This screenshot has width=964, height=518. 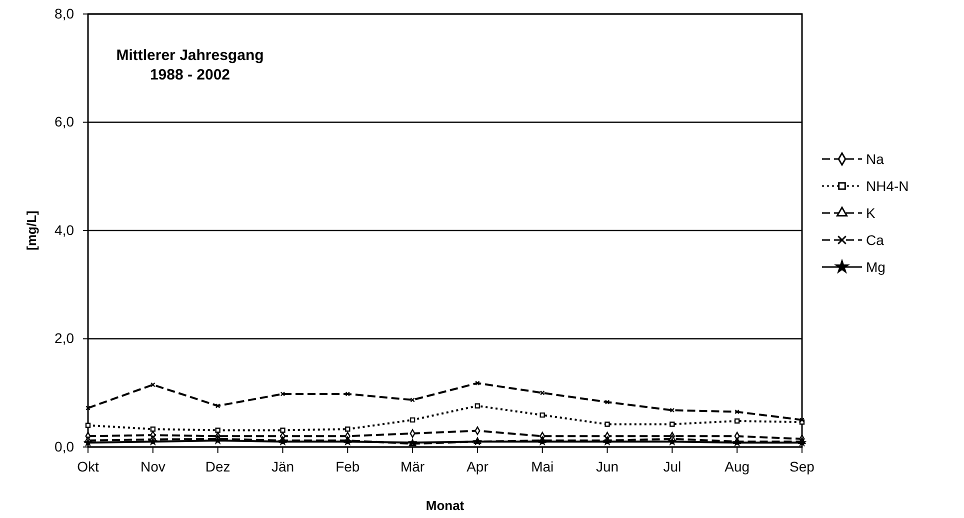 What do you see at coordinates (217, 466) in the screenshot?
I see `x-tick-label: Dez` at bounding box center [217, 466].